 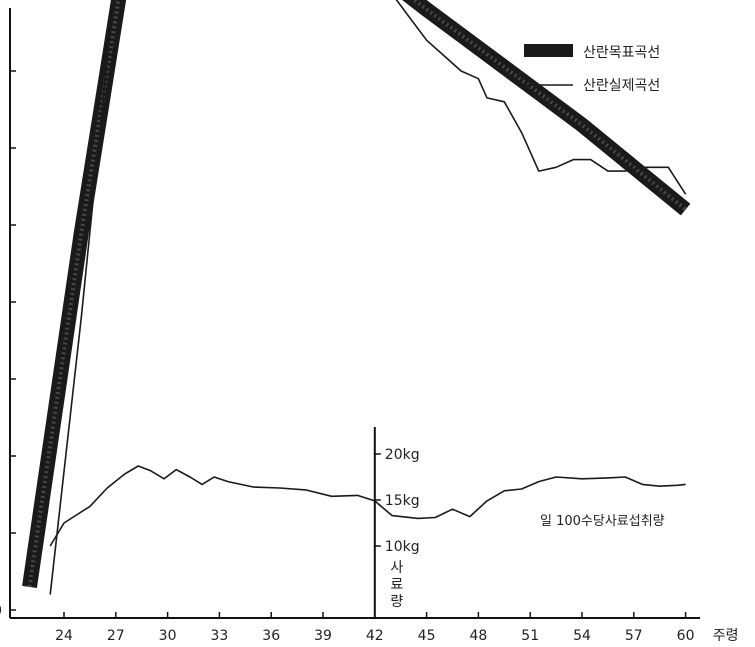 What do you see at coordinates (271, 636) in the screenshot?
I see `x-tick-label: 36` at bounding box center [271, 636].